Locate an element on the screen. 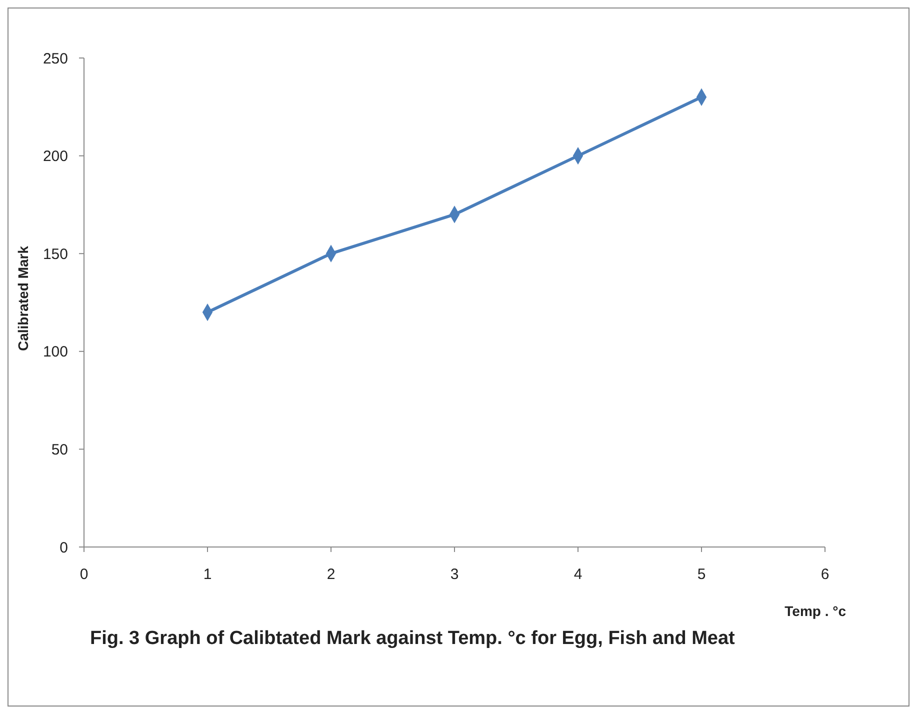 The width and height of the screenshot is (917, 707). y-tick-label: 250 is located at coordinates (55, 59).